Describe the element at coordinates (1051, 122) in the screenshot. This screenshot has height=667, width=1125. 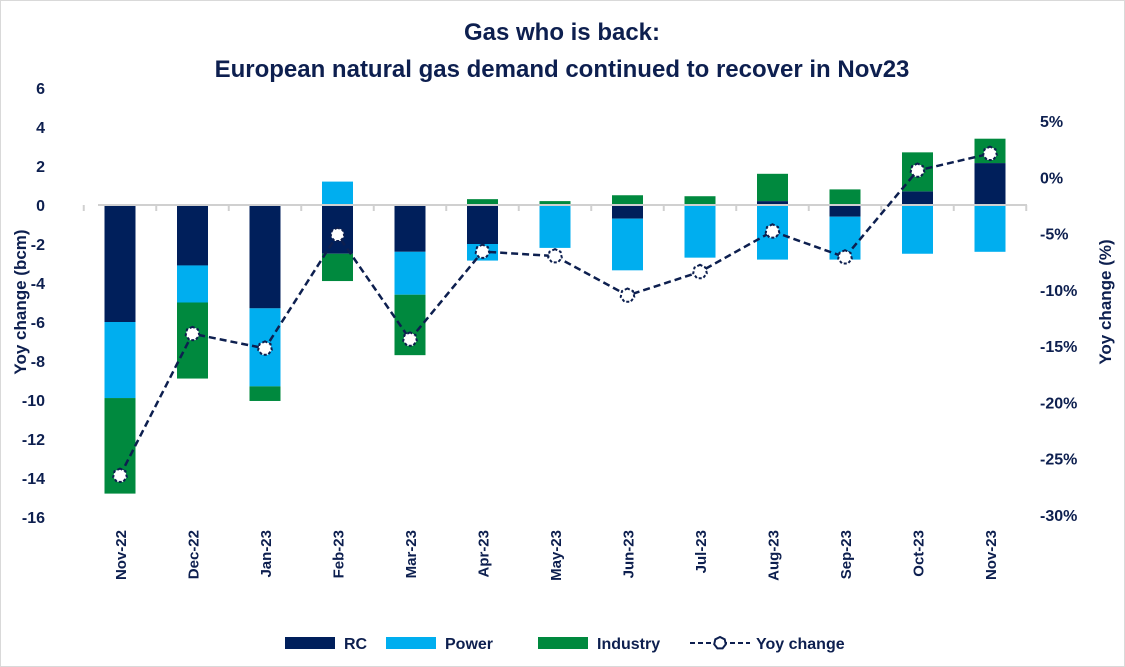
I see `y2-tick-label: 5%` at that location.